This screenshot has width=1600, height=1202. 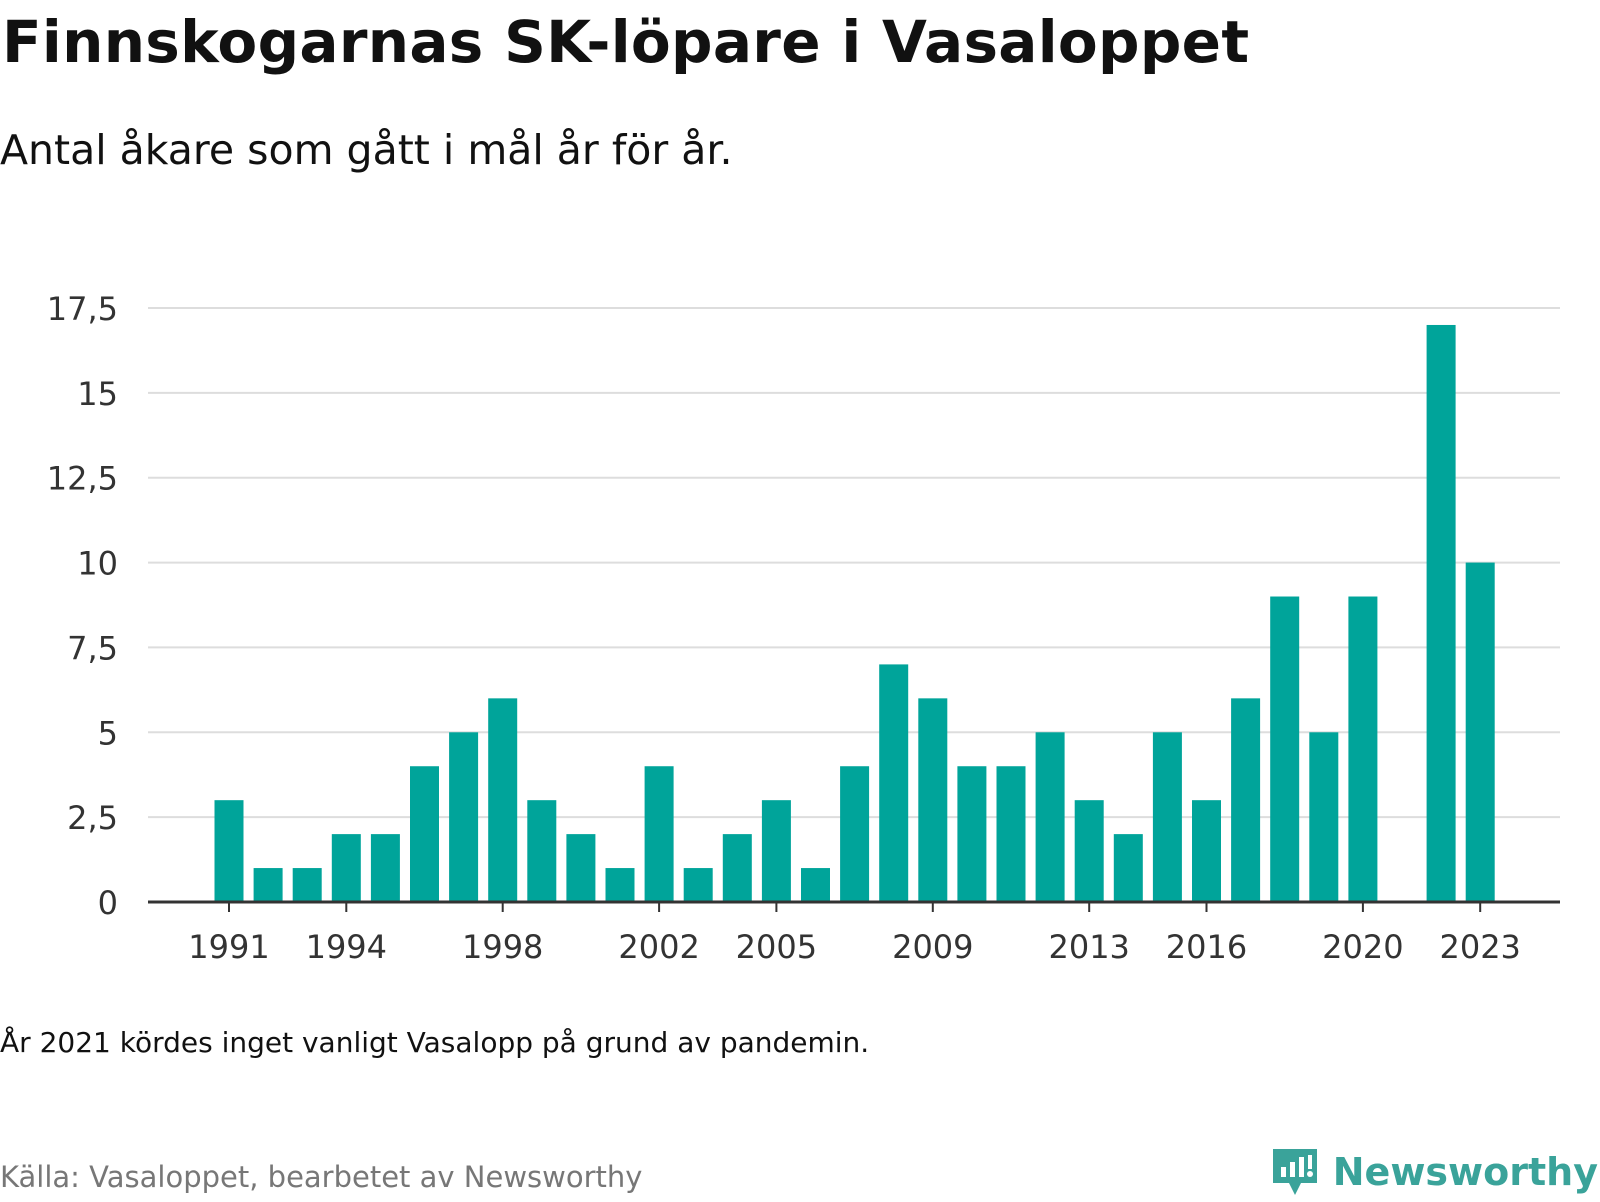 I want to click on bar-1991, so click(x=229, y=851).